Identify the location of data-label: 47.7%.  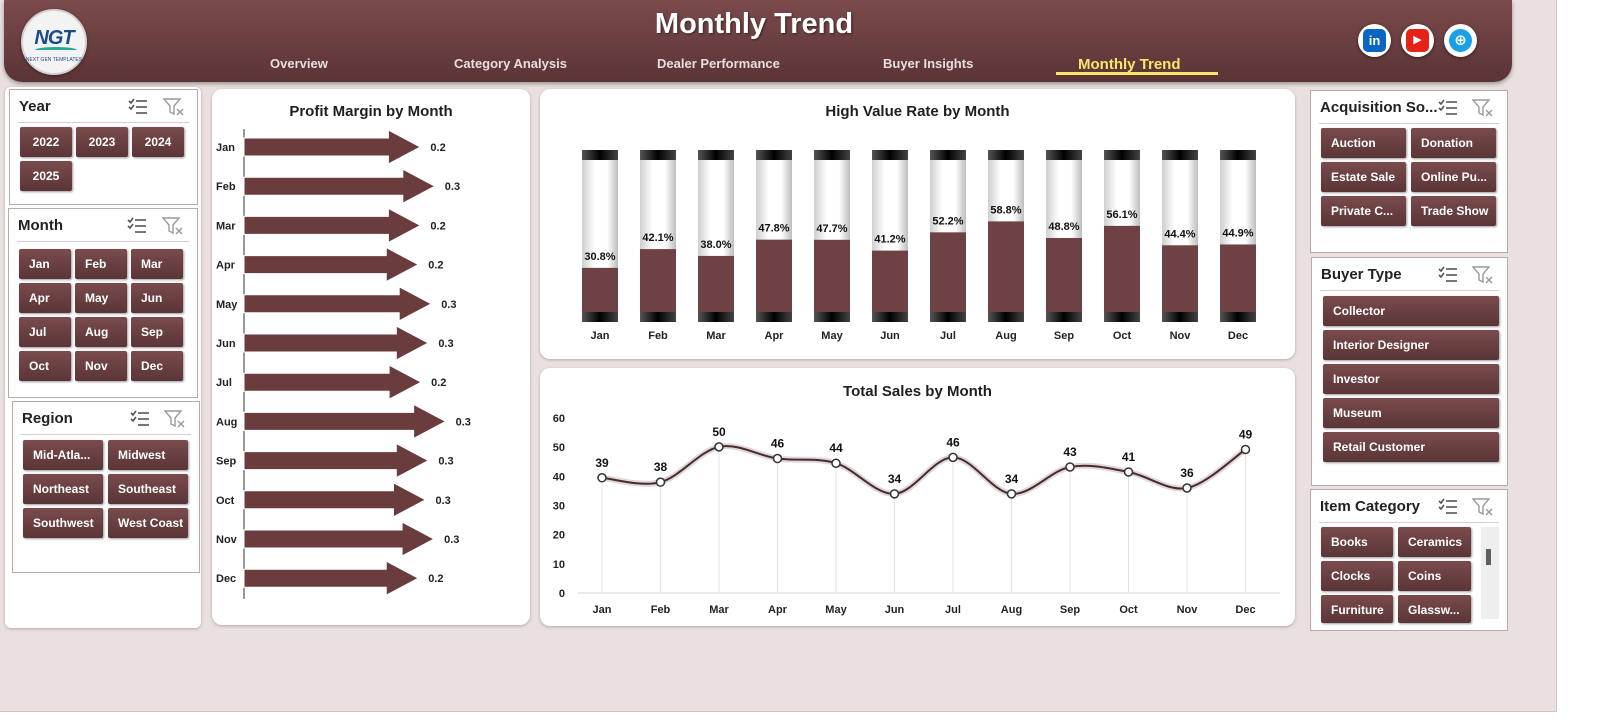
(831, 229).